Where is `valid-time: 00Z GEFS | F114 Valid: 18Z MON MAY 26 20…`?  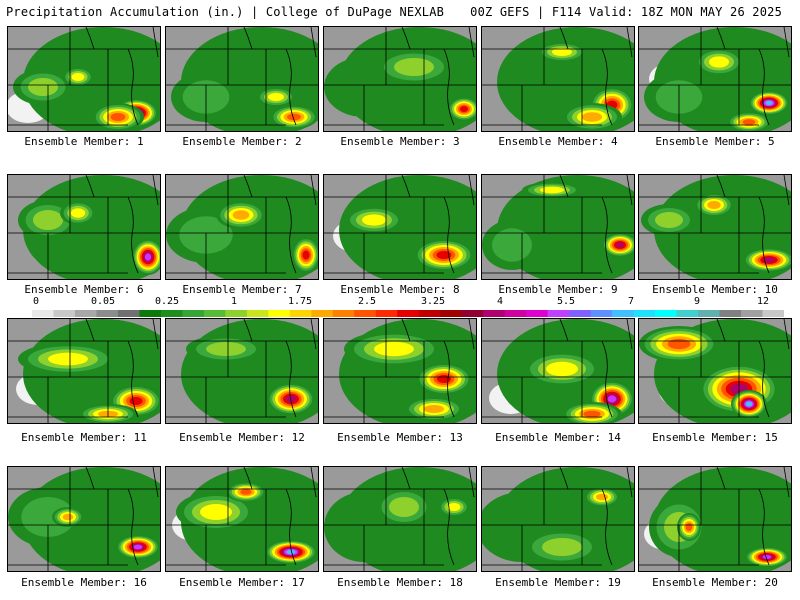
valid-time: 00Z GEFS | F114 Valid: 18Z MON MAY 26 20… is located at coordinates (626, 12).